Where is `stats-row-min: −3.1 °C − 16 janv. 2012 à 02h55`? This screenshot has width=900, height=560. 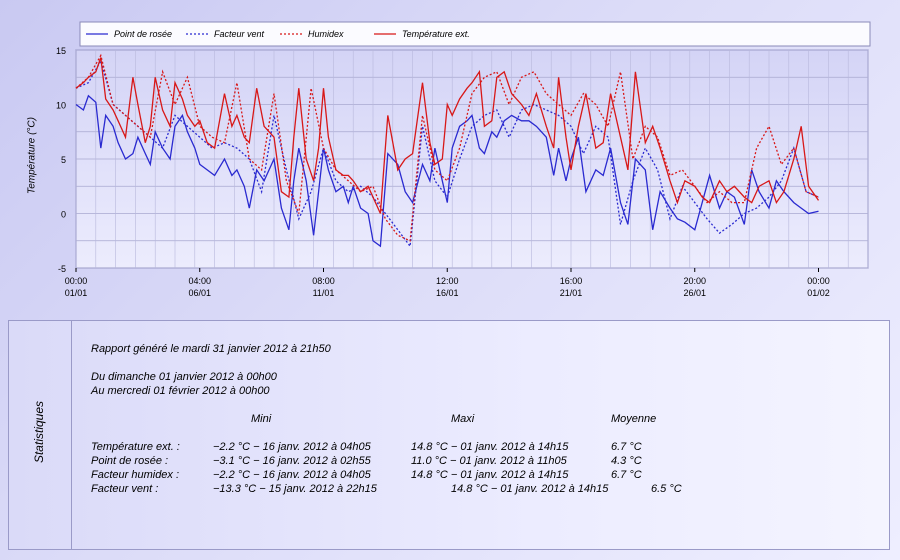 stats-row-min: −3.1 °C − 16 janv. 2012 à 02h55 is located at coordinates (292, 461).